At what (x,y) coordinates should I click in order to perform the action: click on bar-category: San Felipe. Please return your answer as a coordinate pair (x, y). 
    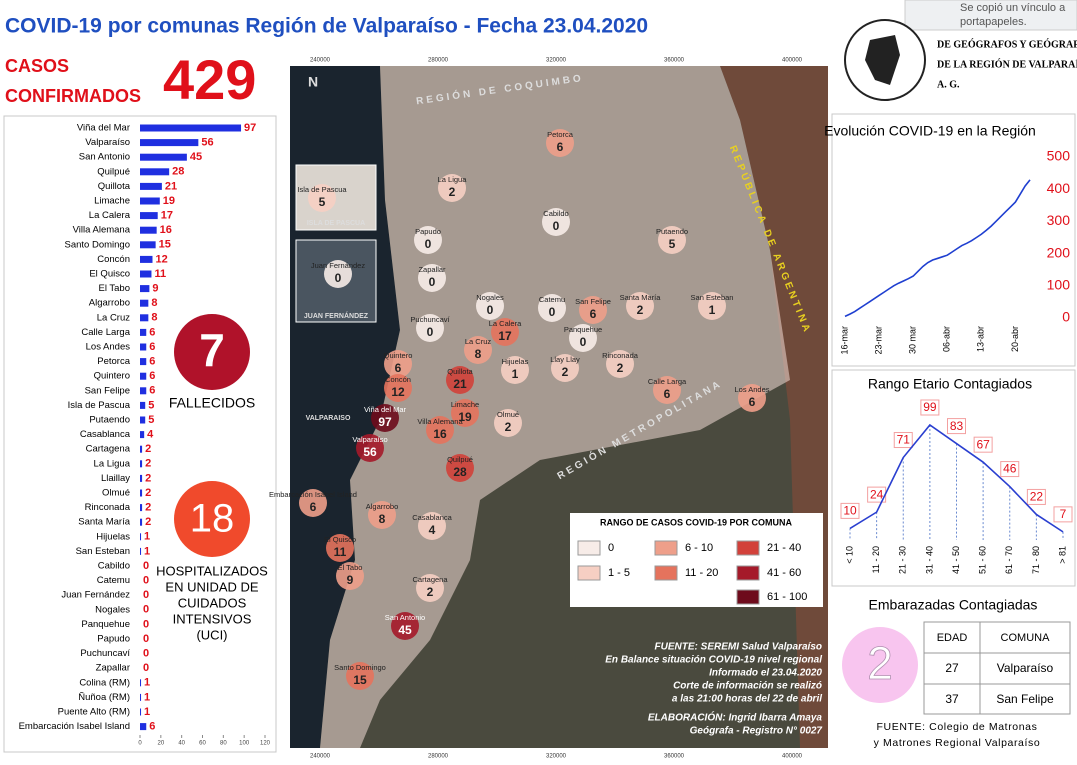
    Looking at the image, I should click on (107, 390).